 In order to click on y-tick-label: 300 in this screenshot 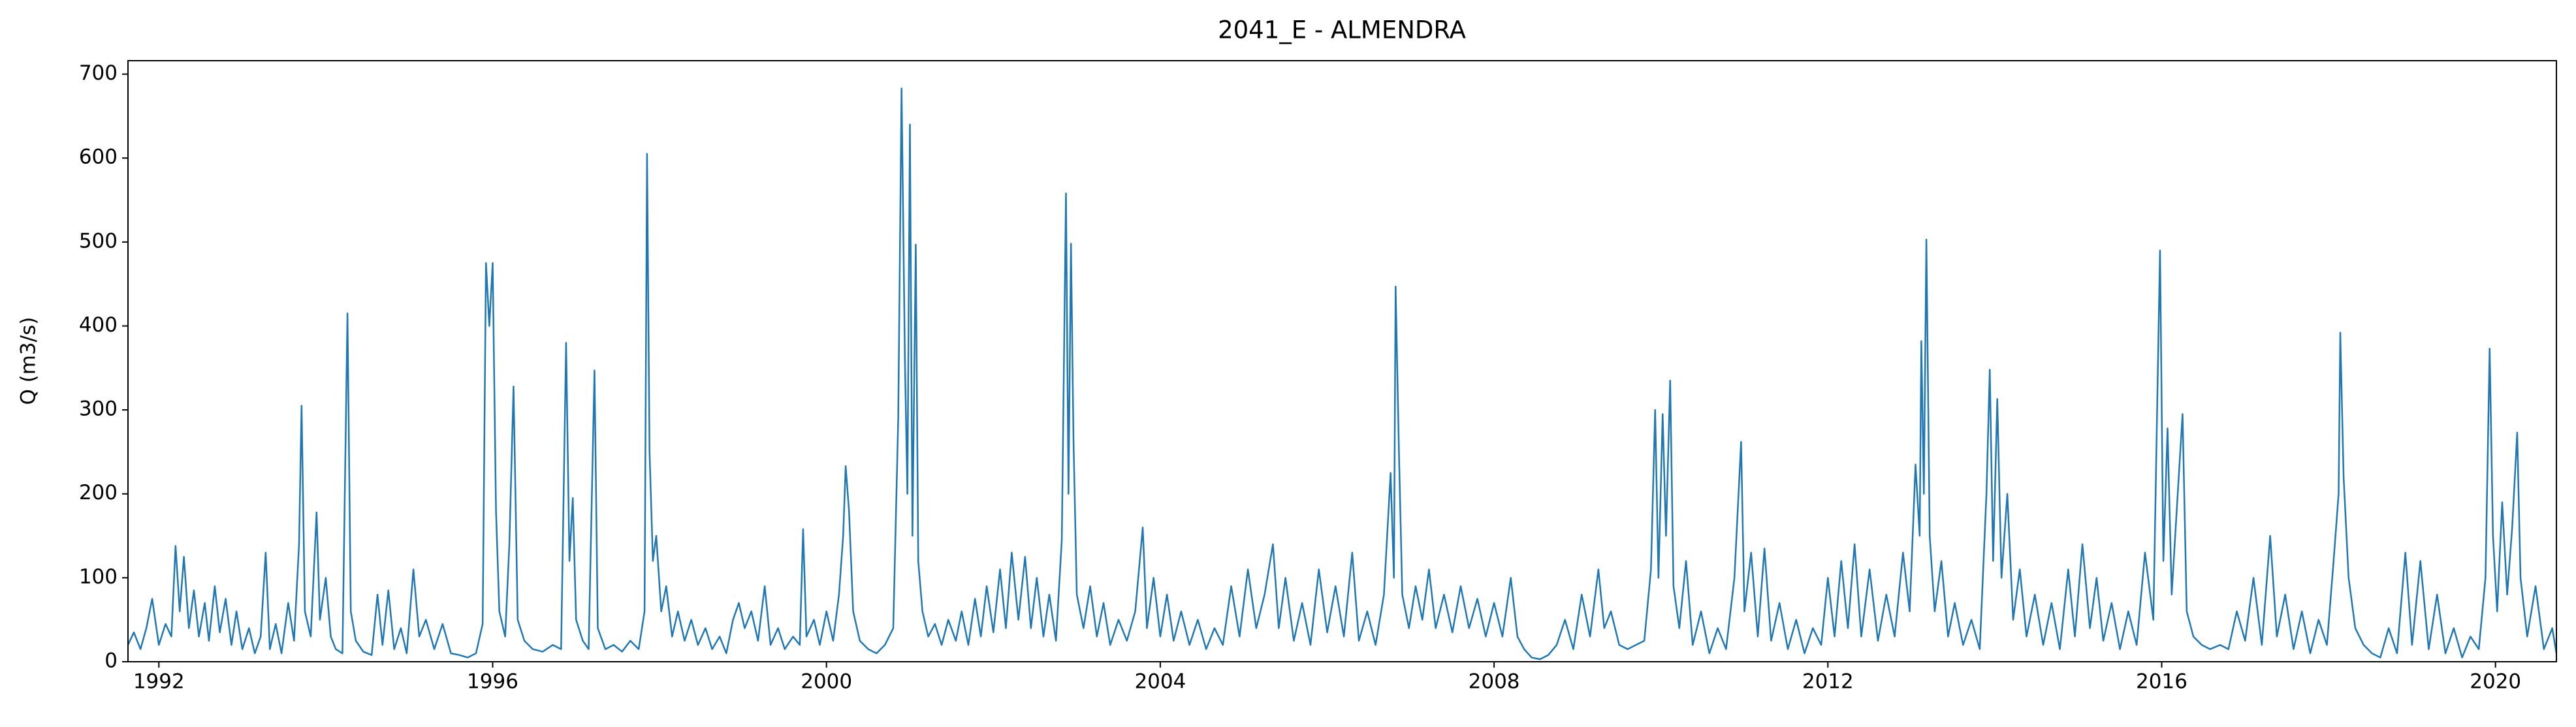, I will do `click(98, 409)`.